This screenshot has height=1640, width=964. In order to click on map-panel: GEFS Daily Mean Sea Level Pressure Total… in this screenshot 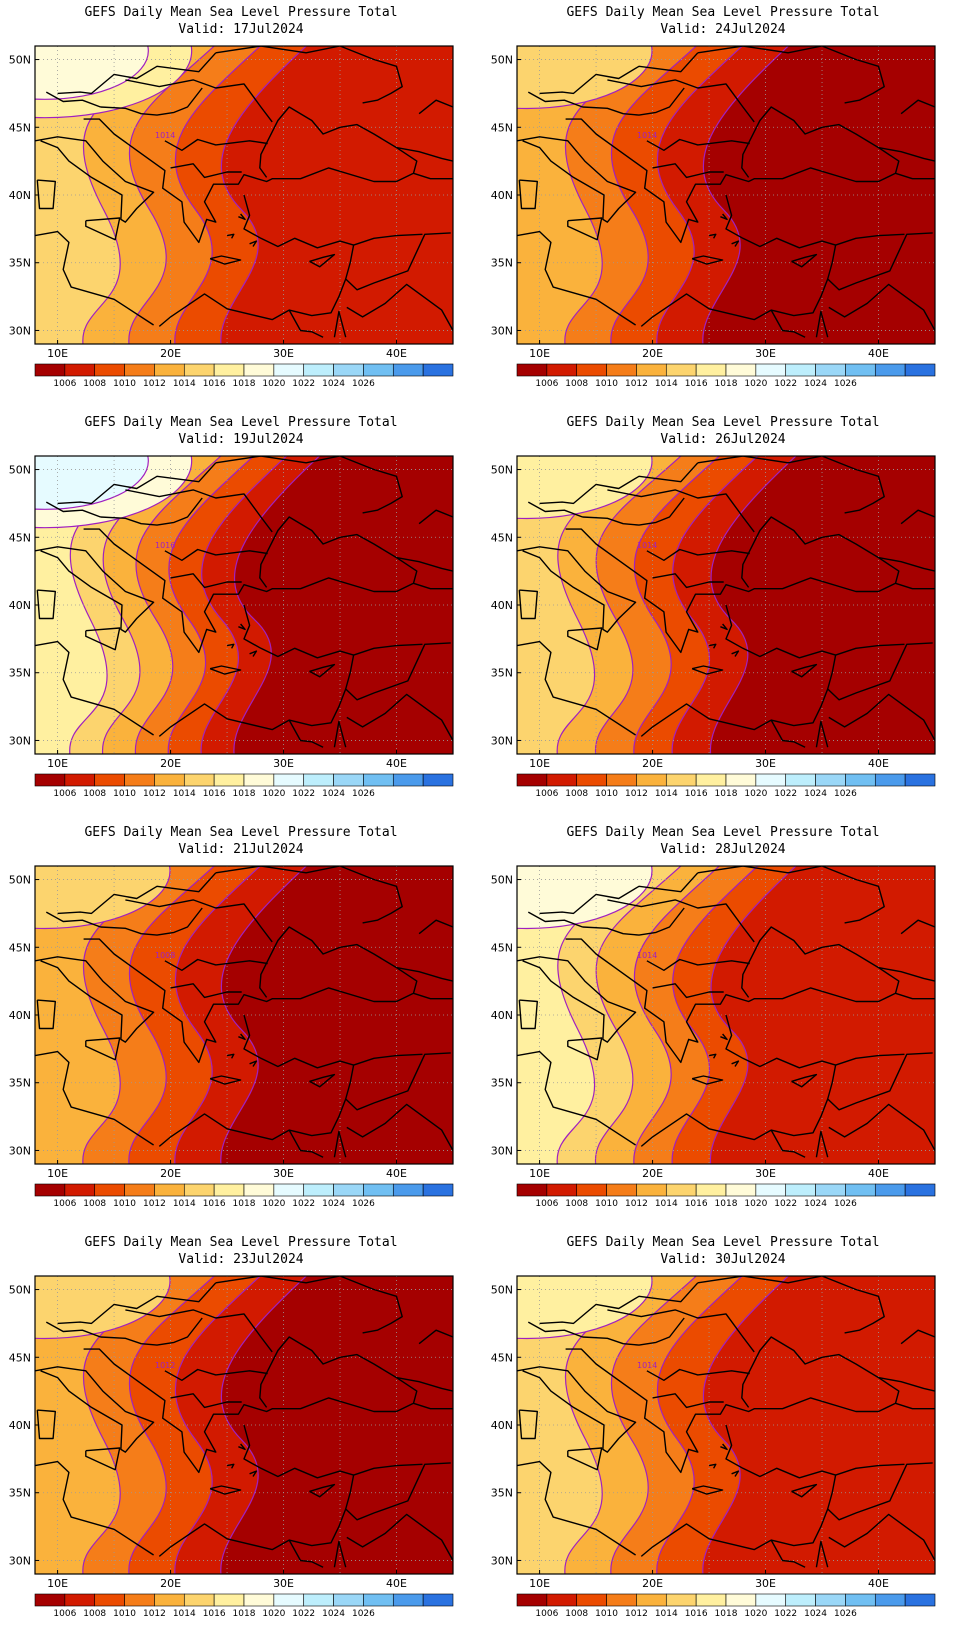, I will do `click(723, 205)`.